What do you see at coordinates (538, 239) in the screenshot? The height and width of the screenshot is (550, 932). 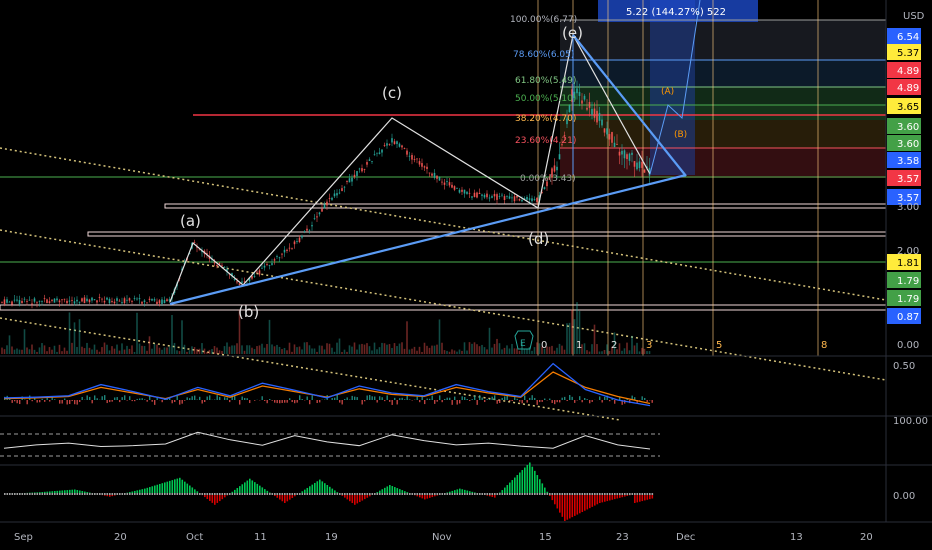 I see `wave-label-d: (d)` at bounding box center [538, 239].